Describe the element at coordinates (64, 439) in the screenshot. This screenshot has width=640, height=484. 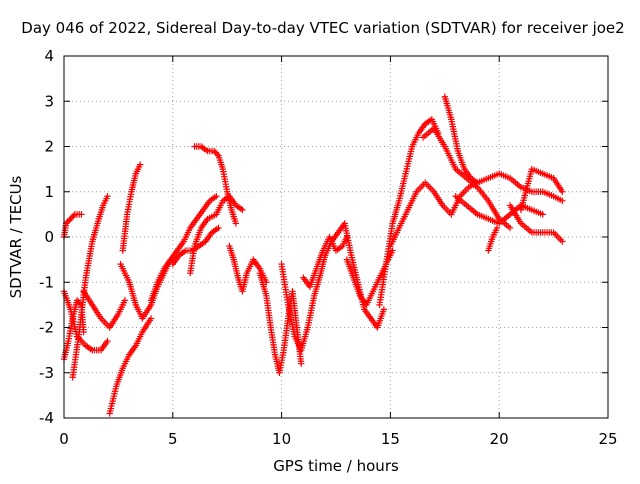
I see `x-tick-label: 0` at that location.